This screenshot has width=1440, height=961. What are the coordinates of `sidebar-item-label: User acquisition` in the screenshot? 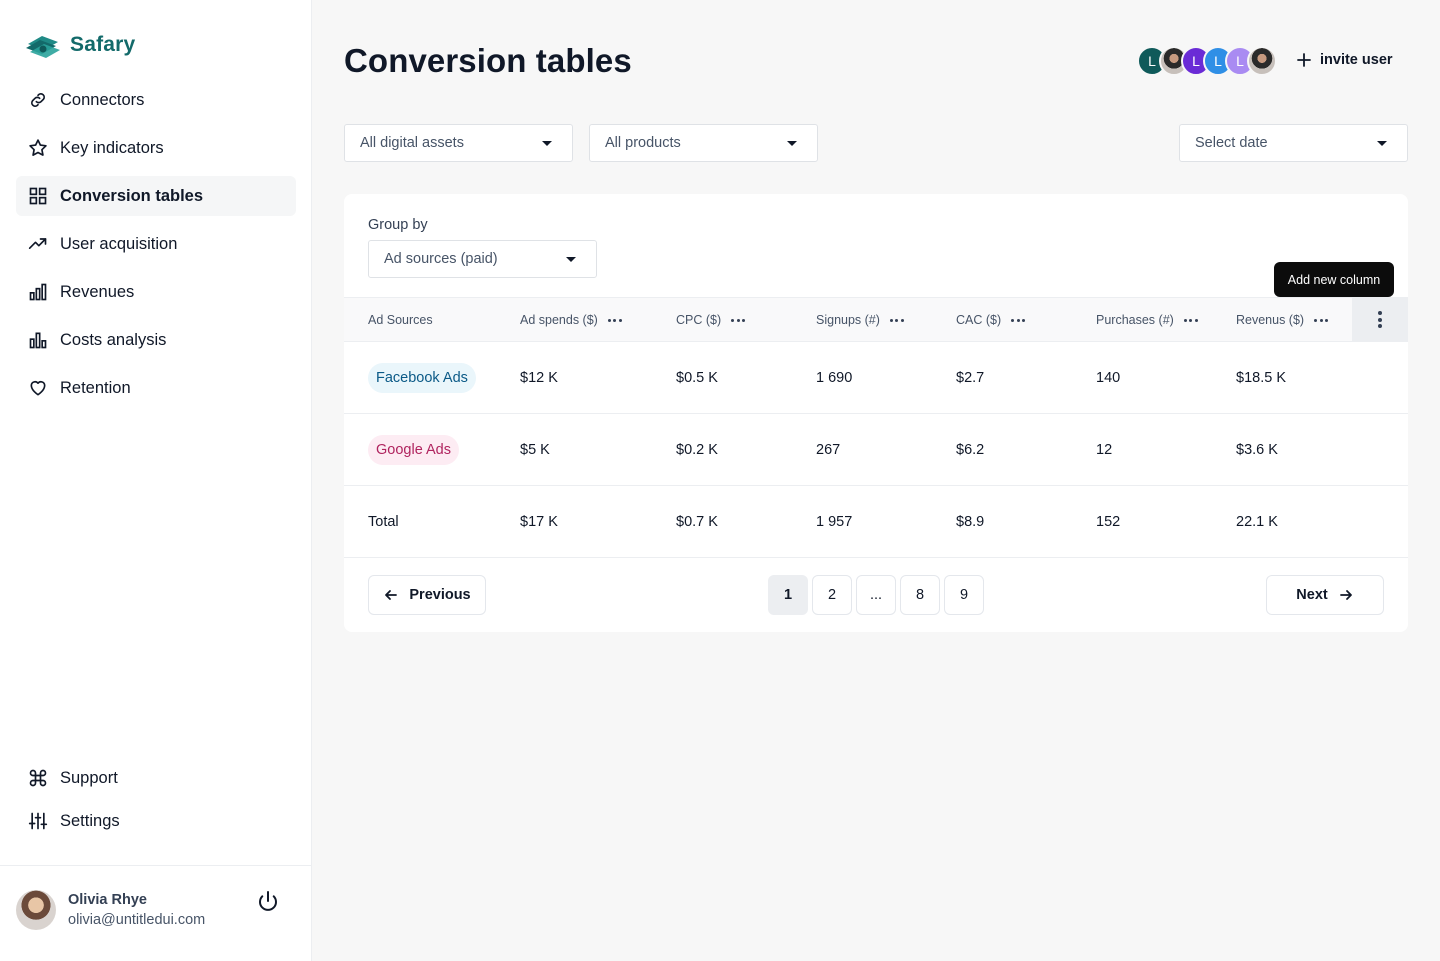 It's located at (119, 243).